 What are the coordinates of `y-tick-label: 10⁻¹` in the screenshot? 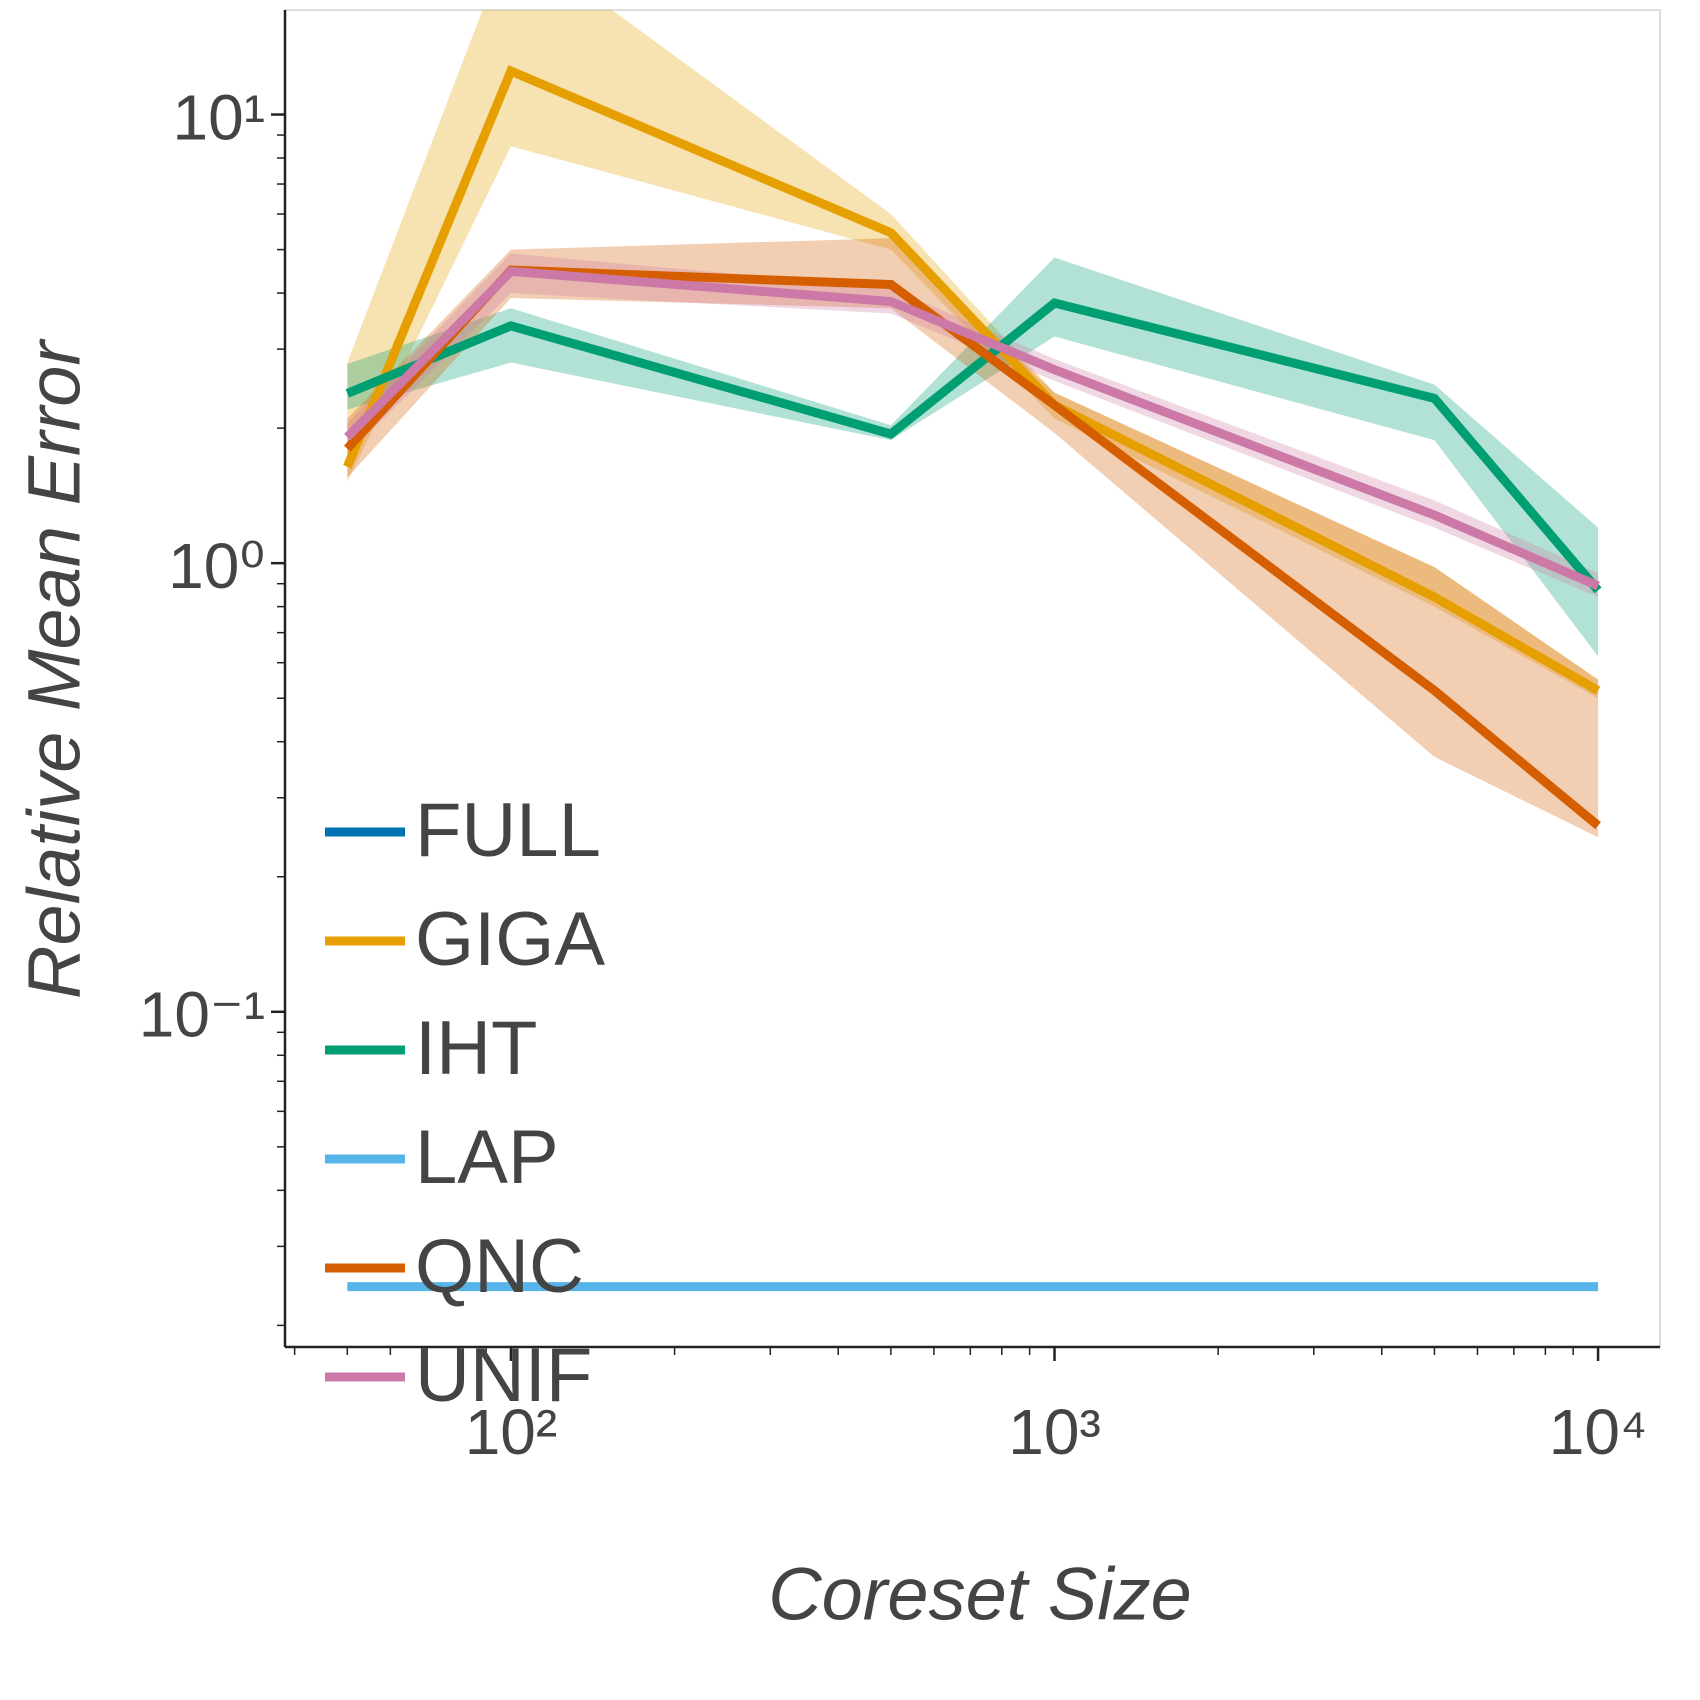 It's located at (202, 1015).